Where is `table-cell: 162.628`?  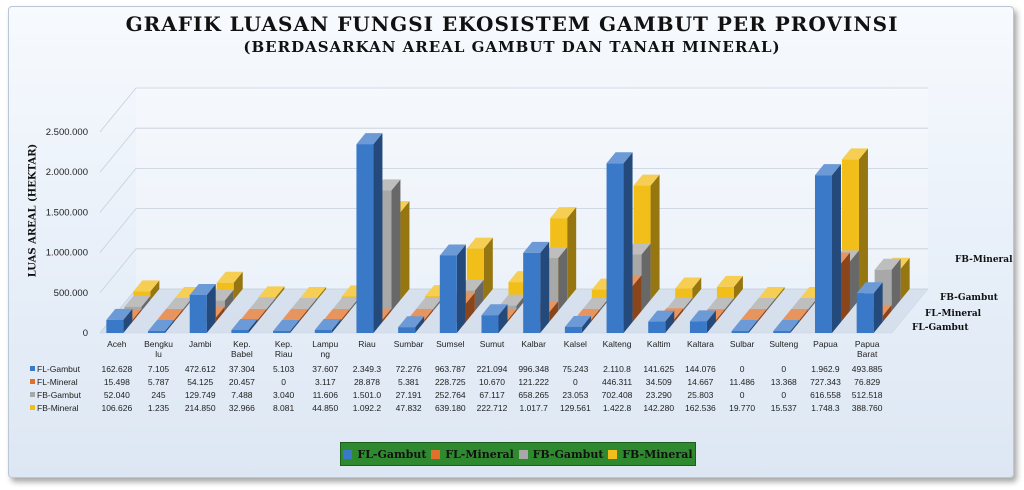 table-cell: 162.628 is located at coordinates (116, 369).